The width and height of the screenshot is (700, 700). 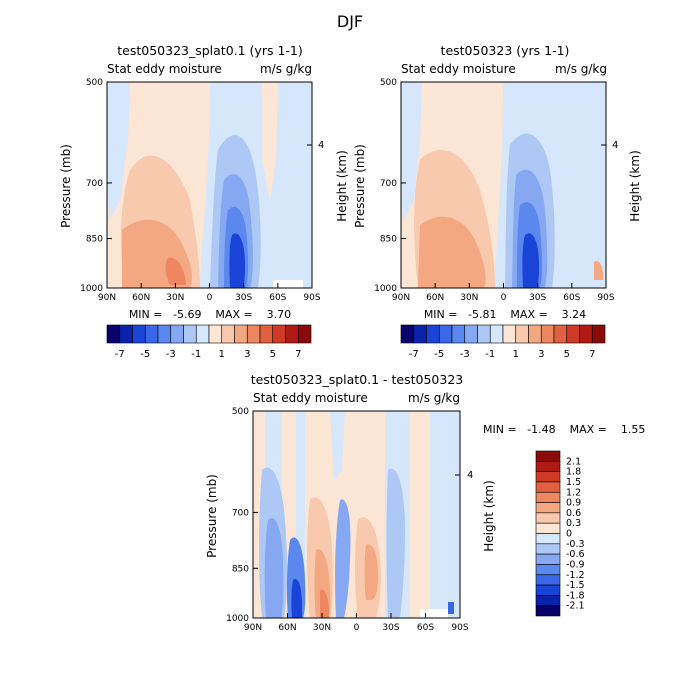 What do you see at coordinates (605, 298) in the screenshot?
I see `panel-2-x-tick-label: 90S` at bounding box center [605, 298].